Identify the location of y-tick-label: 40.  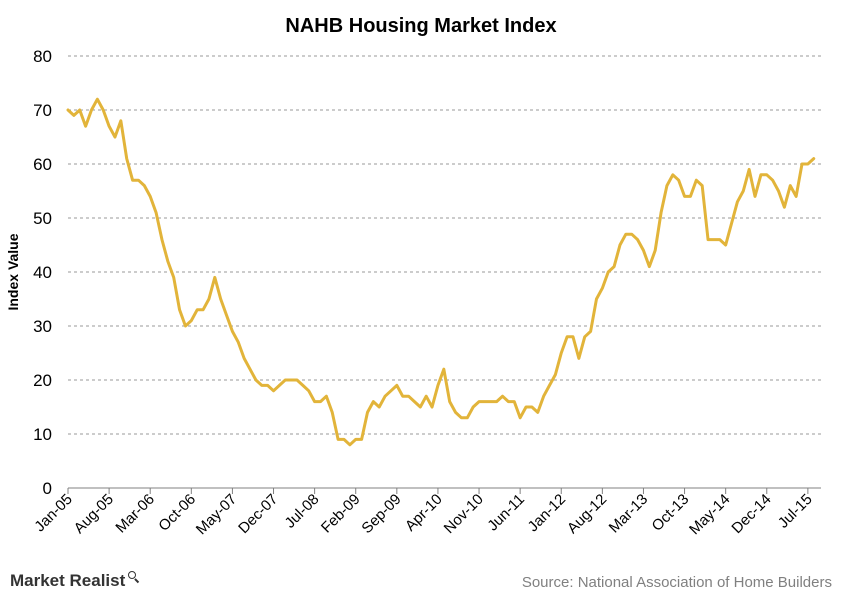
(42, 272).